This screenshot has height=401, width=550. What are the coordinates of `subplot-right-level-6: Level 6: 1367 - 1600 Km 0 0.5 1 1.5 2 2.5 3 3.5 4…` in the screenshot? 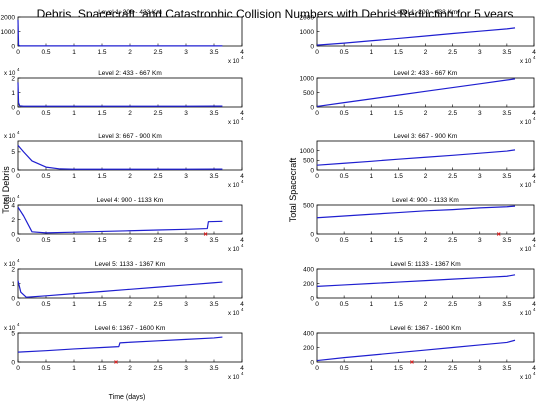 It's located at (419, 353).